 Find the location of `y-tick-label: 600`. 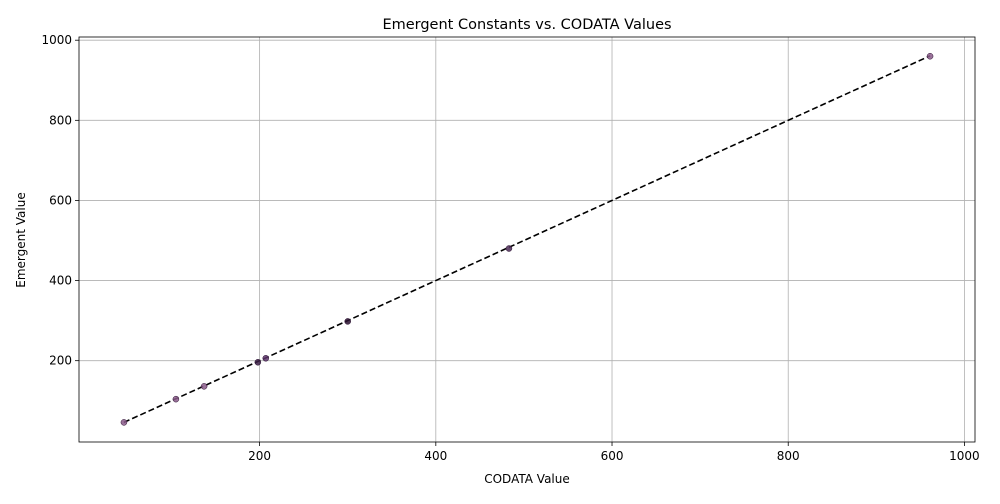

y-tick-label: 600 is located at coordinates (60, 200).